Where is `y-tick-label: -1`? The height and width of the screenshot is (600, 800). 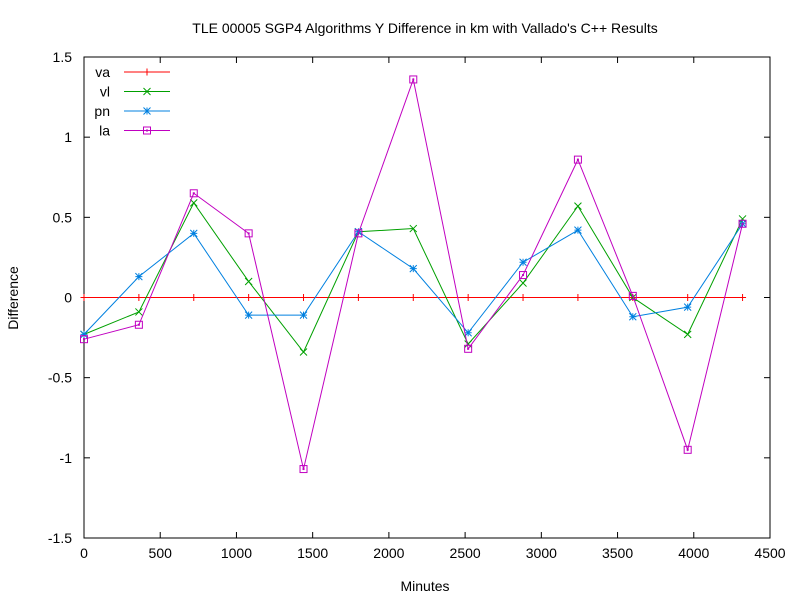
y-tick-label: -1 is located at coordinates (66, 458).